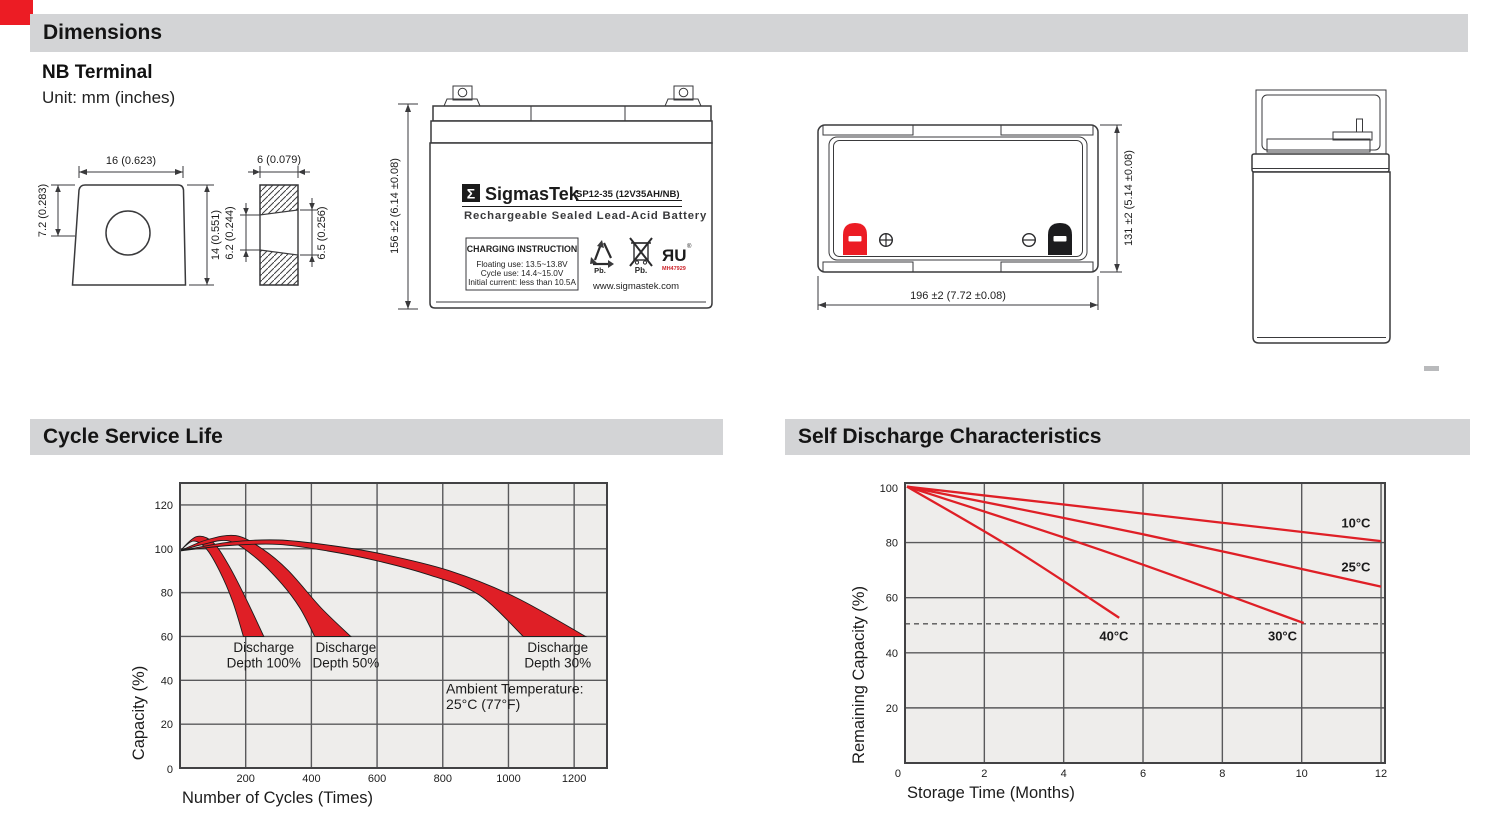 The width and height of the screenshot is (1500, 826). I want to click on y-tick-label: 80, so click(167, 594).